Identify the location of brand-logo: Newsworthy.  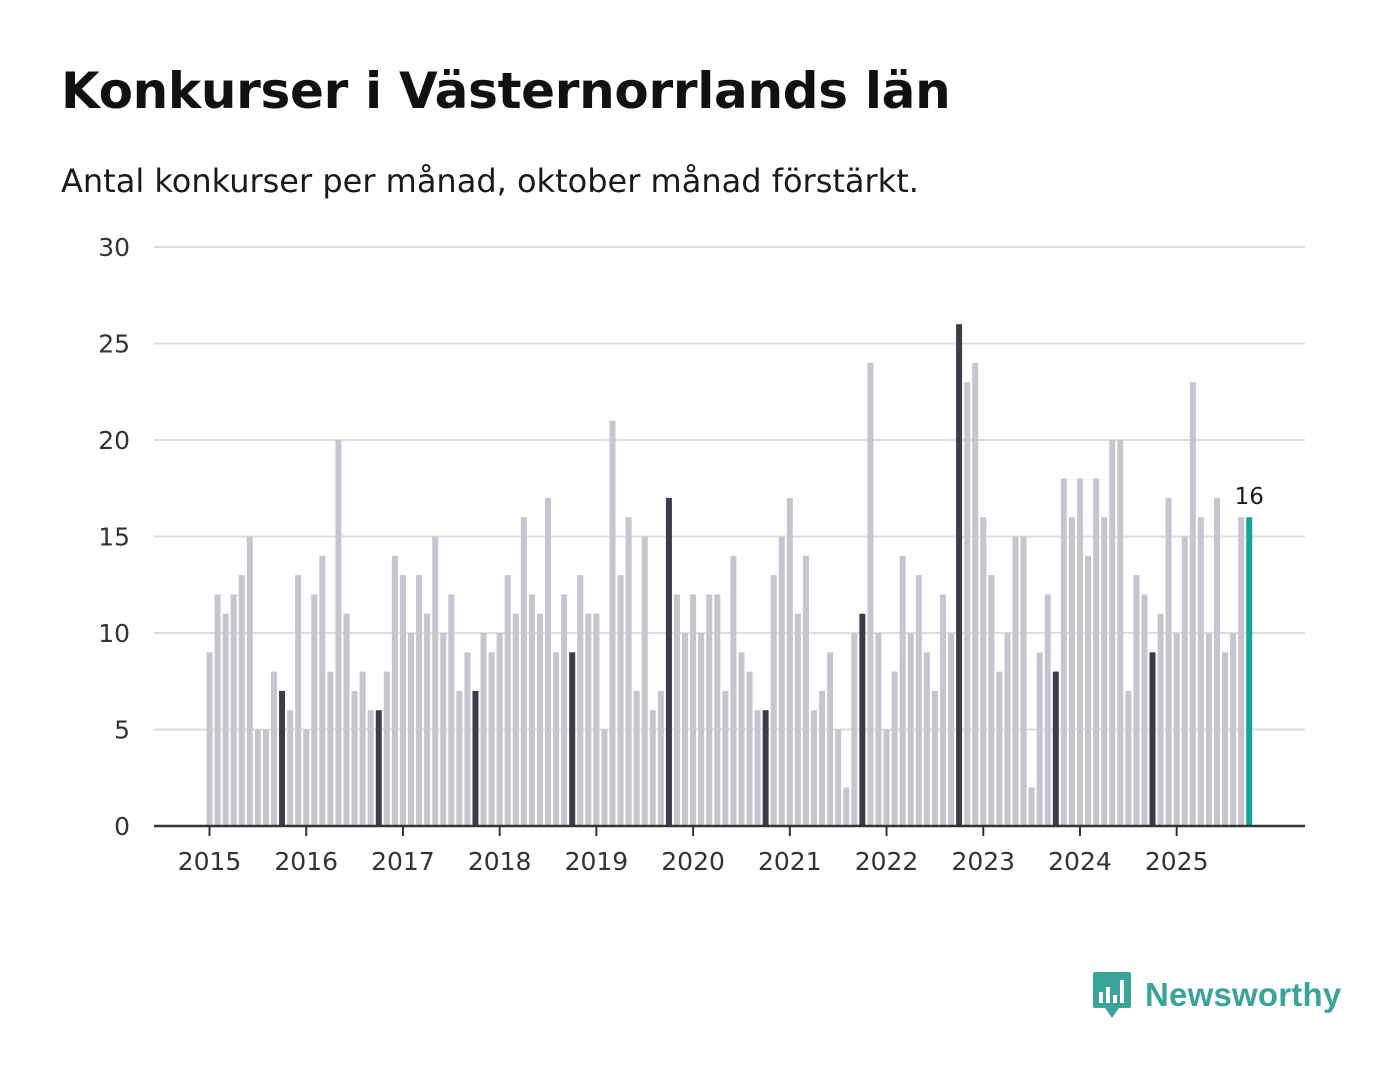
(1216, 995).